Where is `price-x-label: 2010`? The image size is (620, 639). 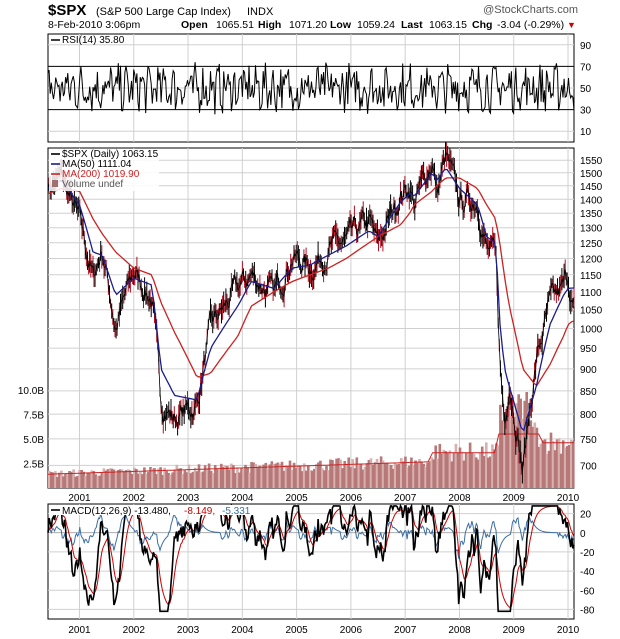 price-x-label: 2010 is located at coordinates (568, 498).